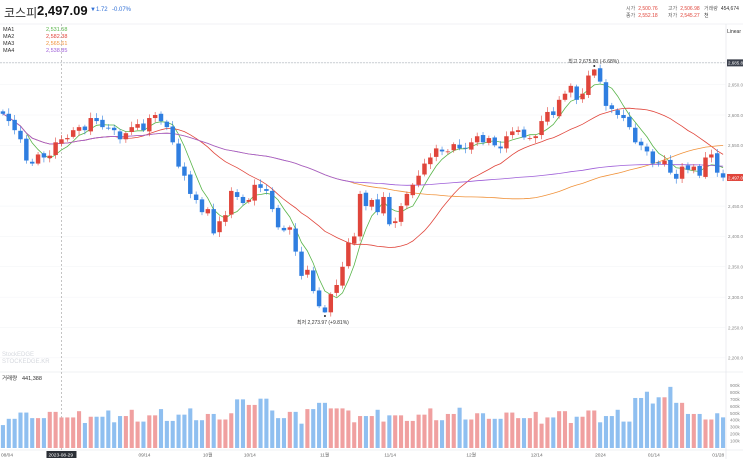 Image resolution: width=743 pixels, height=459 pixels. I want to click on low-annotation: 최저 2,273.97 (+9.81%), so click(323, 322).